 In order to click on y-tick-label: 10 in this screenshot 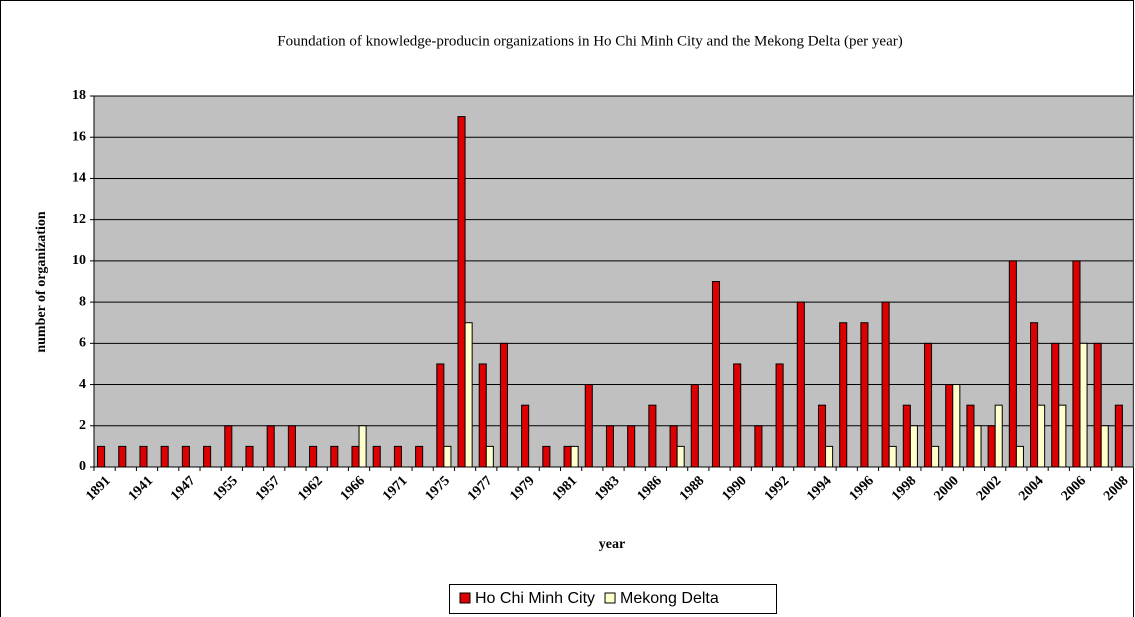, I will do `click(79, 260)`.